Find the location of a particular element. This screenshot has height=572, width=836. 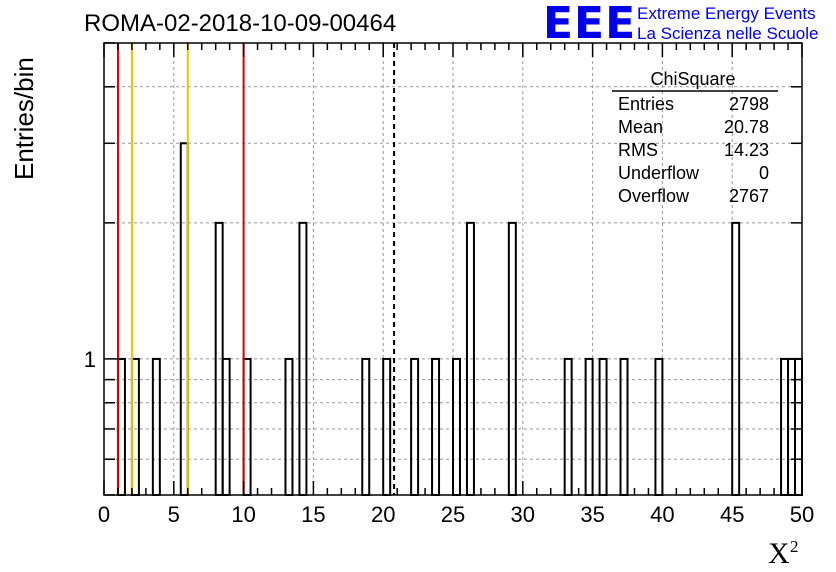

logo-line-2: La Scienza nelle Scuole is located at coordinates (728, 33).